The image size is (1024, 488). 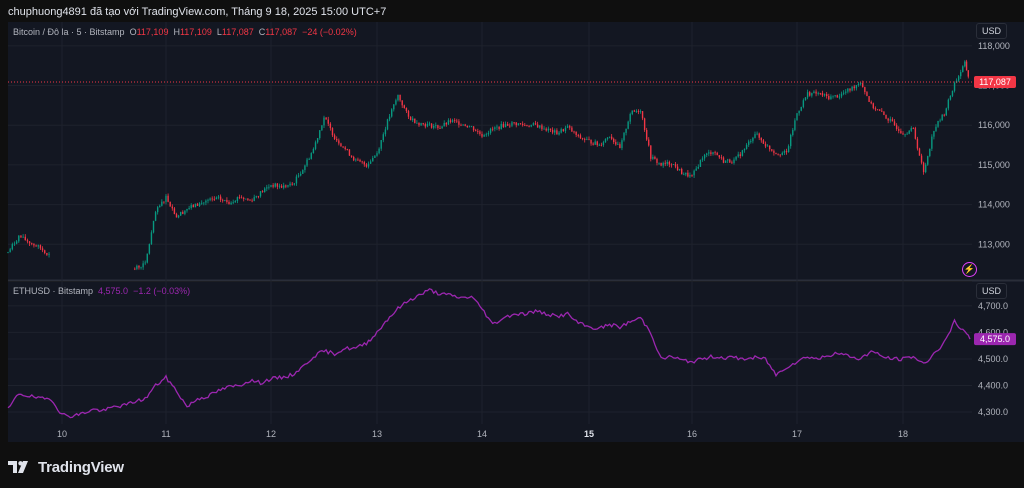 What do you see at coordinates (53, 291) in the screenshot?
I see `eth-symbol: ETHUSD · Bitstamp` at bounding box center [53, 291].